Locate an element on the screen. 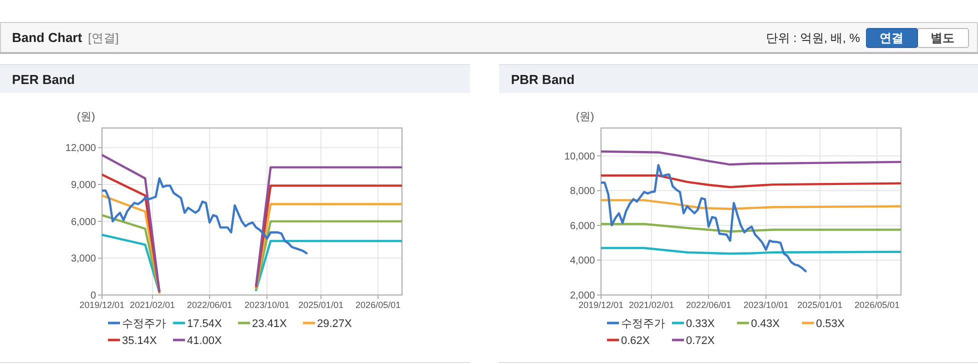  legend-label: 35.14X is located at coordinates (140, 341).